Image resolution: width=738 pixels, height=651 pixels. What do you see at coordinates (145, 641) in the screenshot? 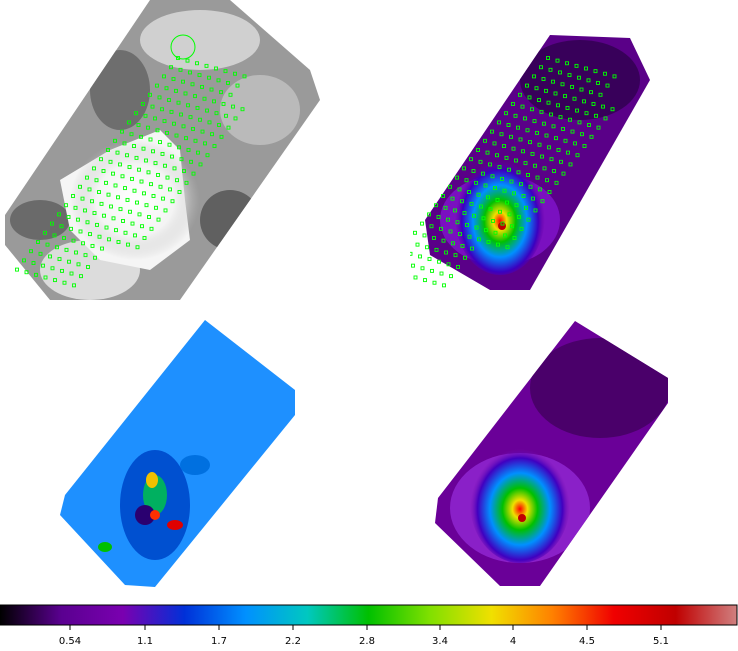
I see `colorbar-tick-label: 1.1` at bounding box center [145, 641].